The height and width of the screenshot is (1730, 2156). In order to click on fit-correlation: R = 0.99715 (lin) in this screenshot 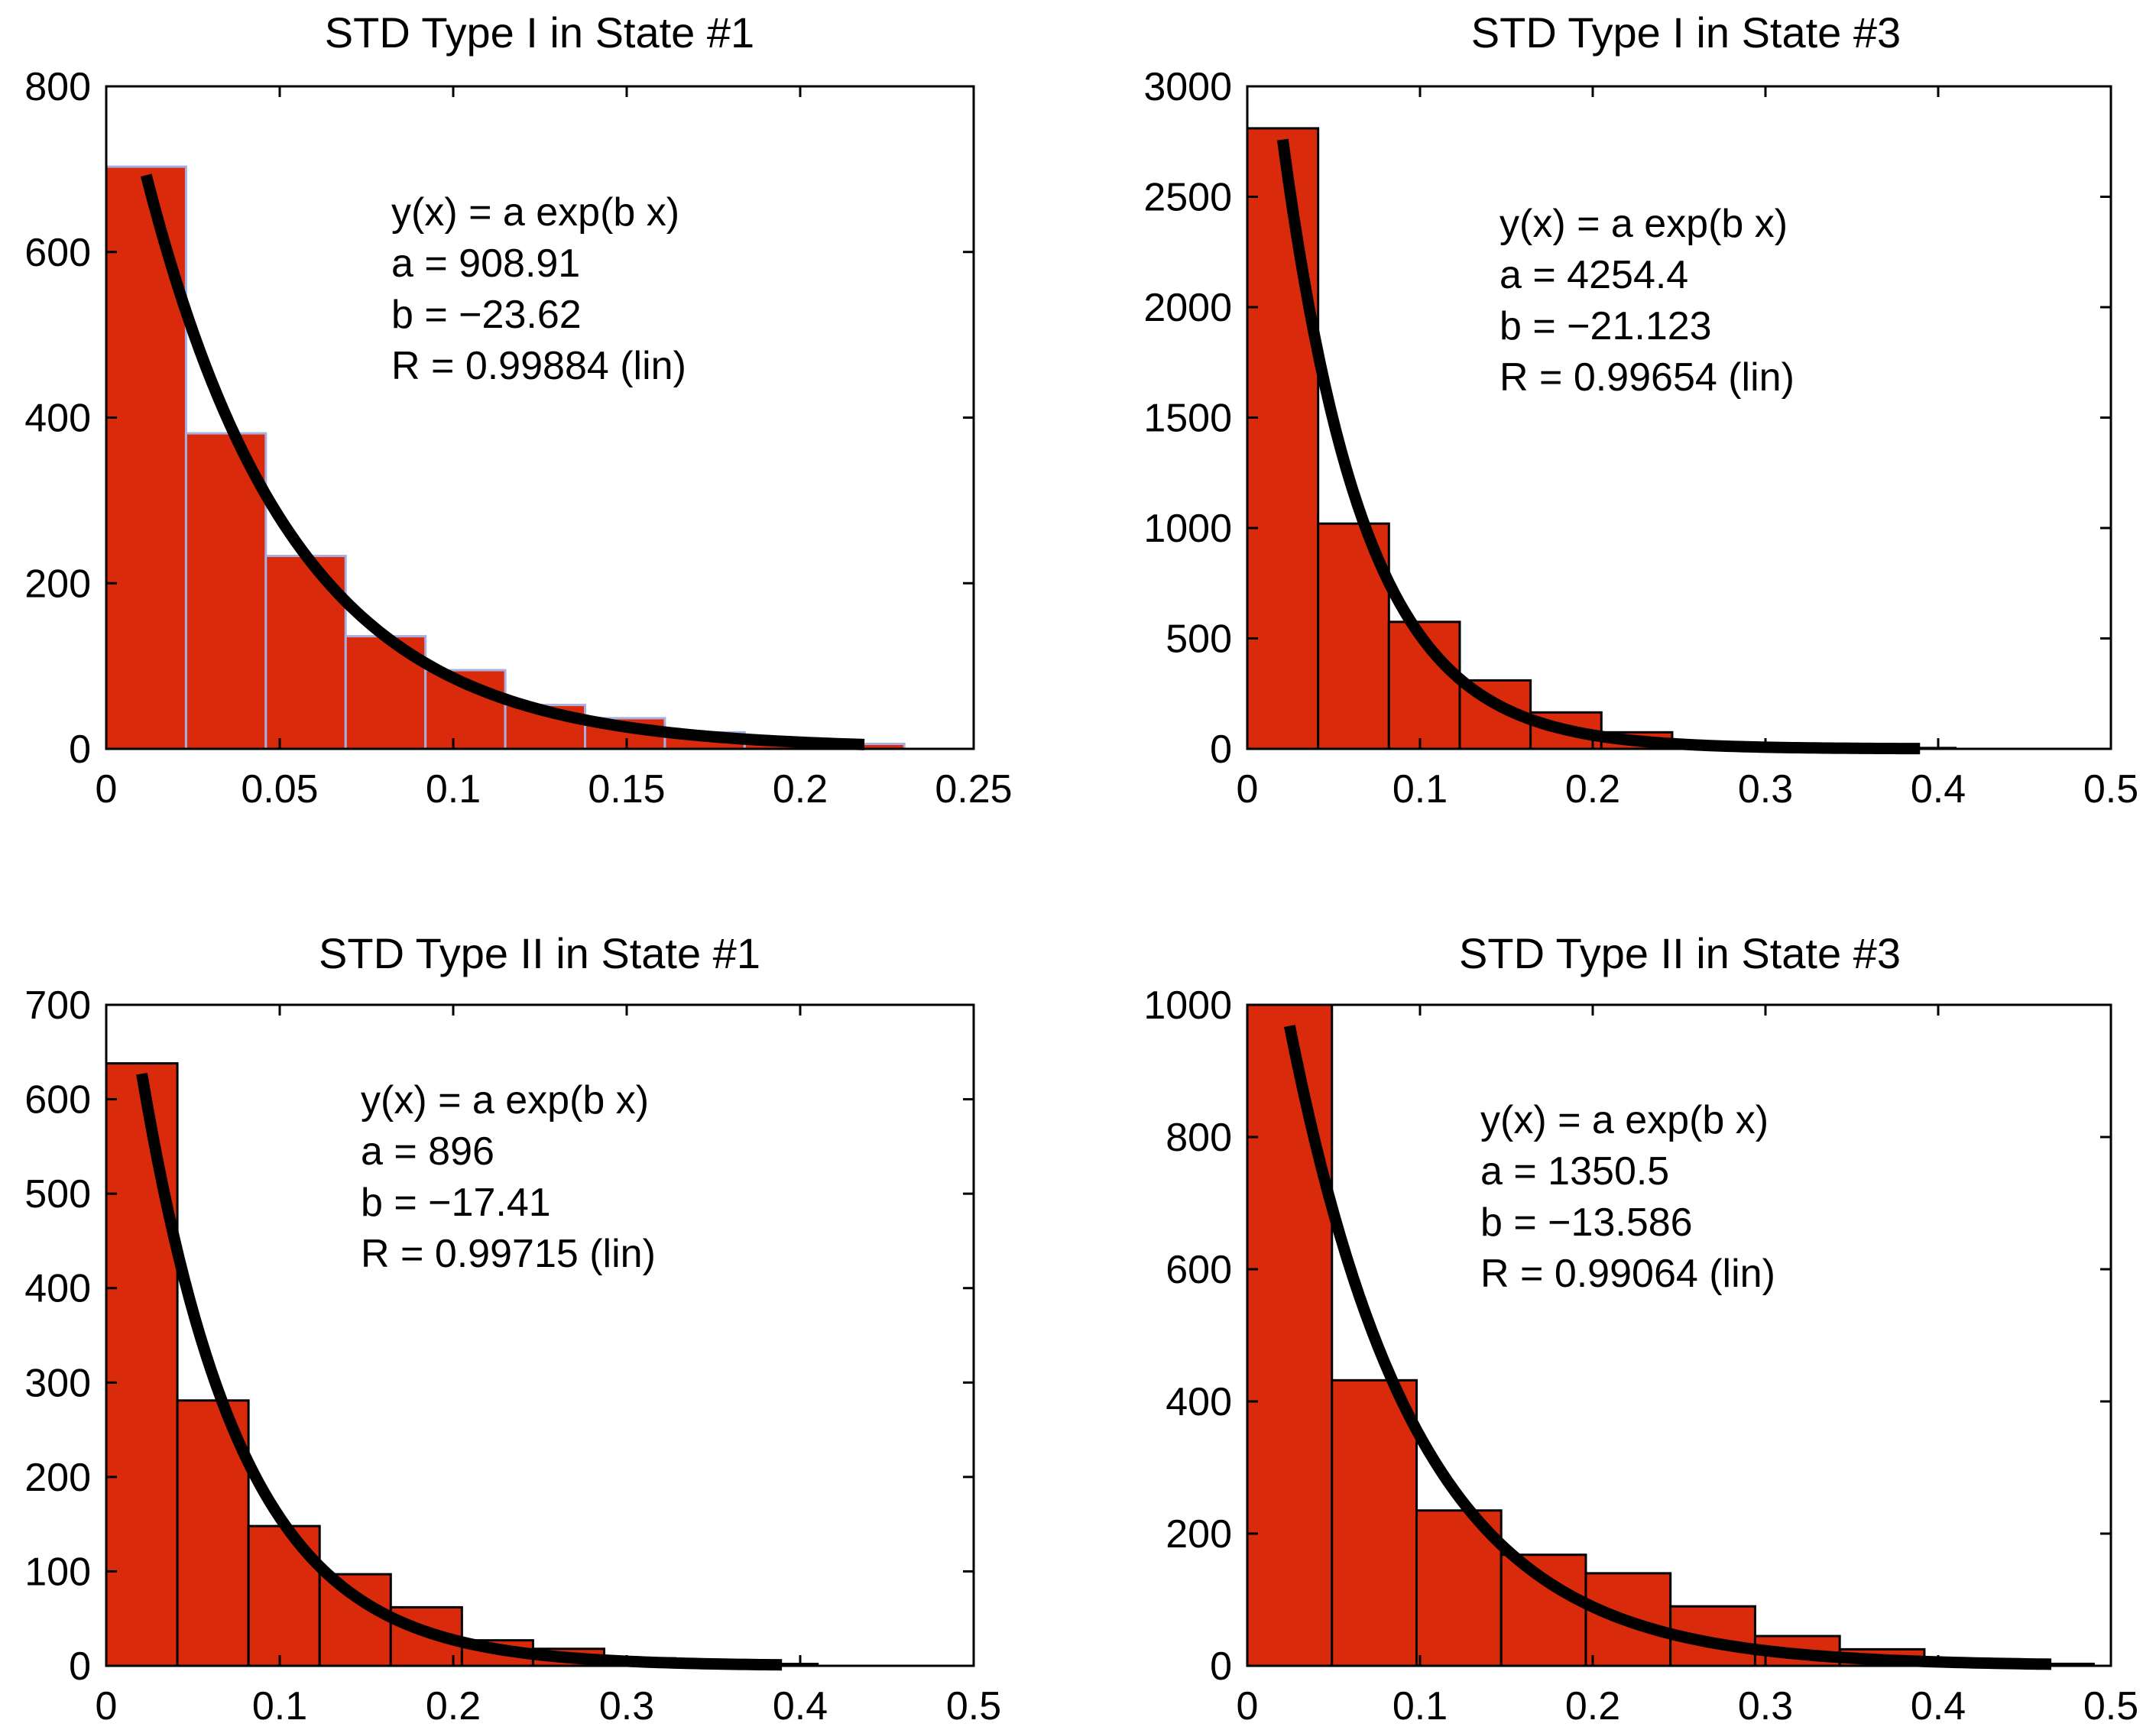, I will do `click(508, 1254)`.